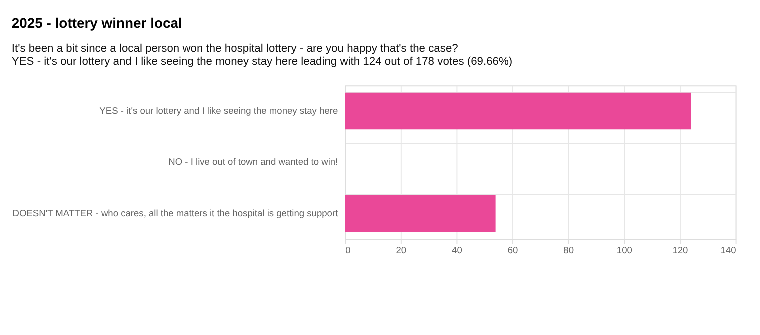  What do you see at coordinates (97, 22) in the screenshot?
I see `text: 2025 - lottery winner local` at bounding box center [97, 22].